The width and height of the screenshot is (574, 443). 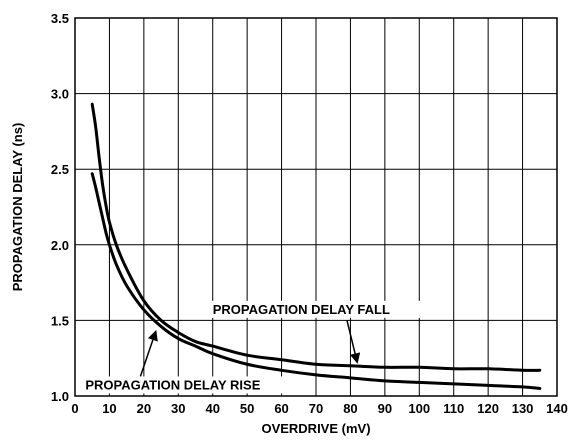 What do you see at coordinates (60, 169) in the screenshot?
I see `y-tick-label: 2.5` at bounding box center [60, 169].